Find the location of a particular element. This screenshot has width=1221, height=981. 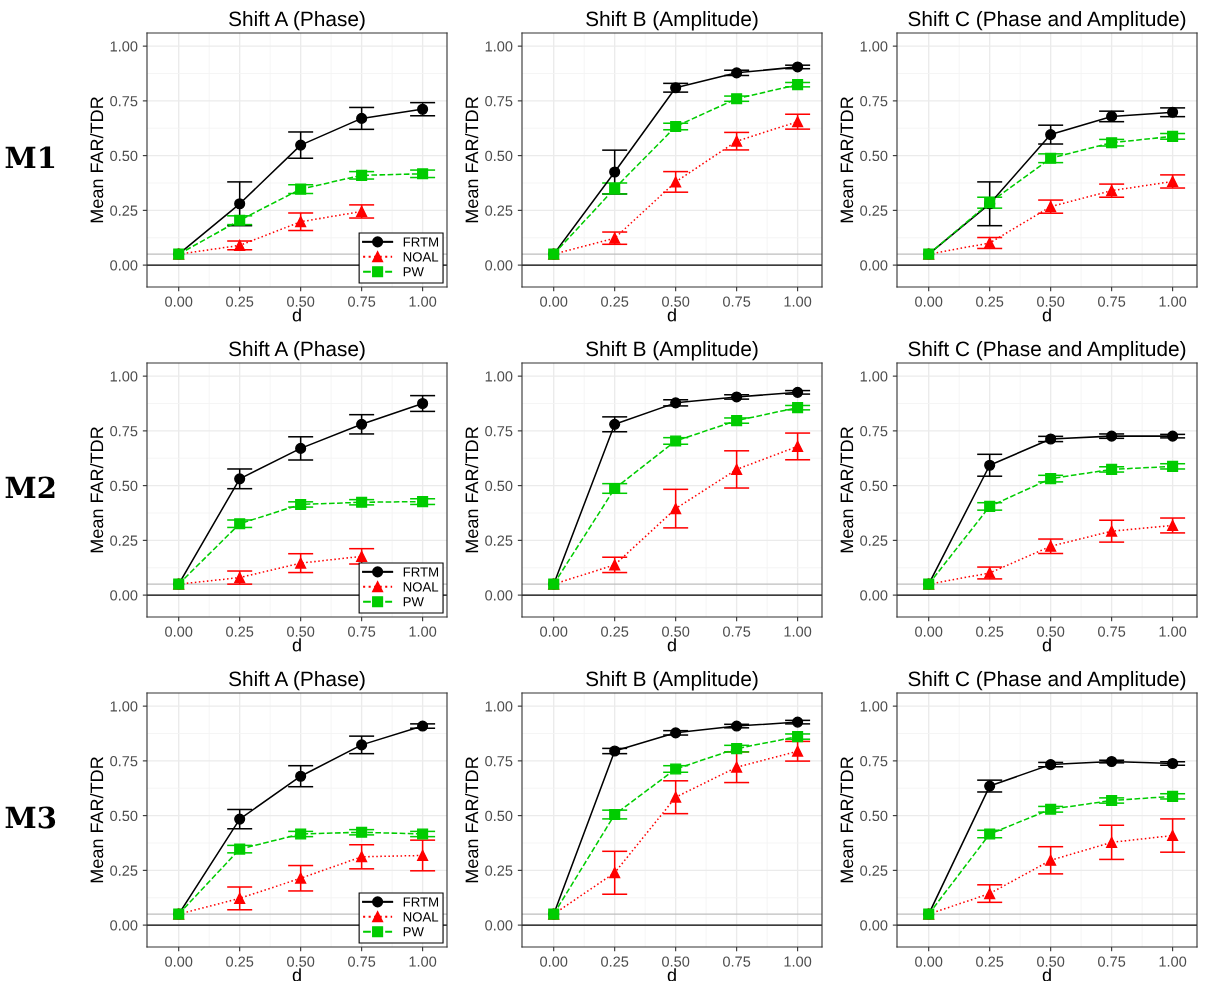

text: M1 is located at coordinates (30, 157).